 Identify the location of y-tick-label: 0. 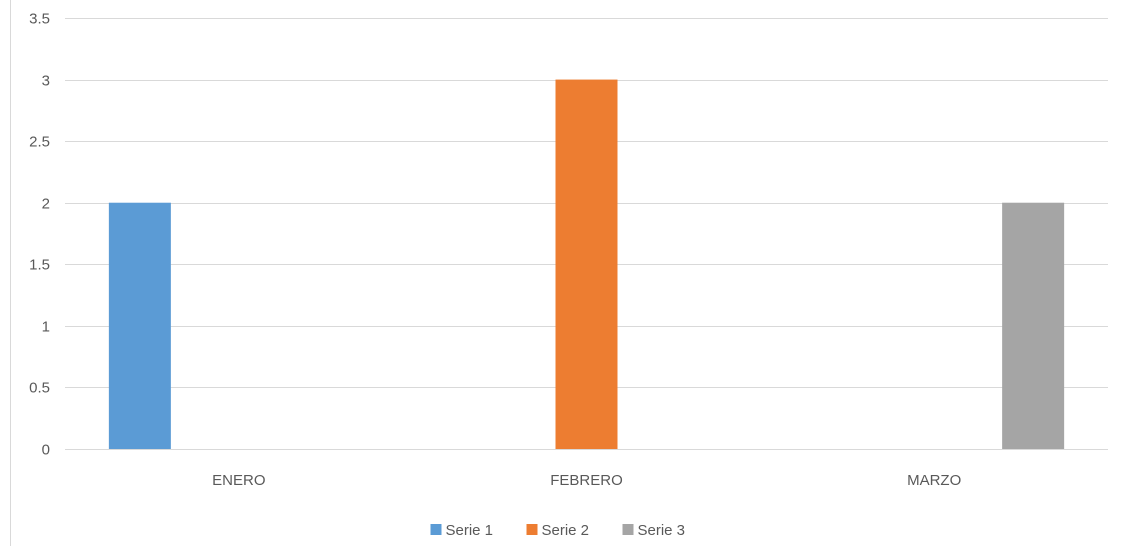
(46, 450).